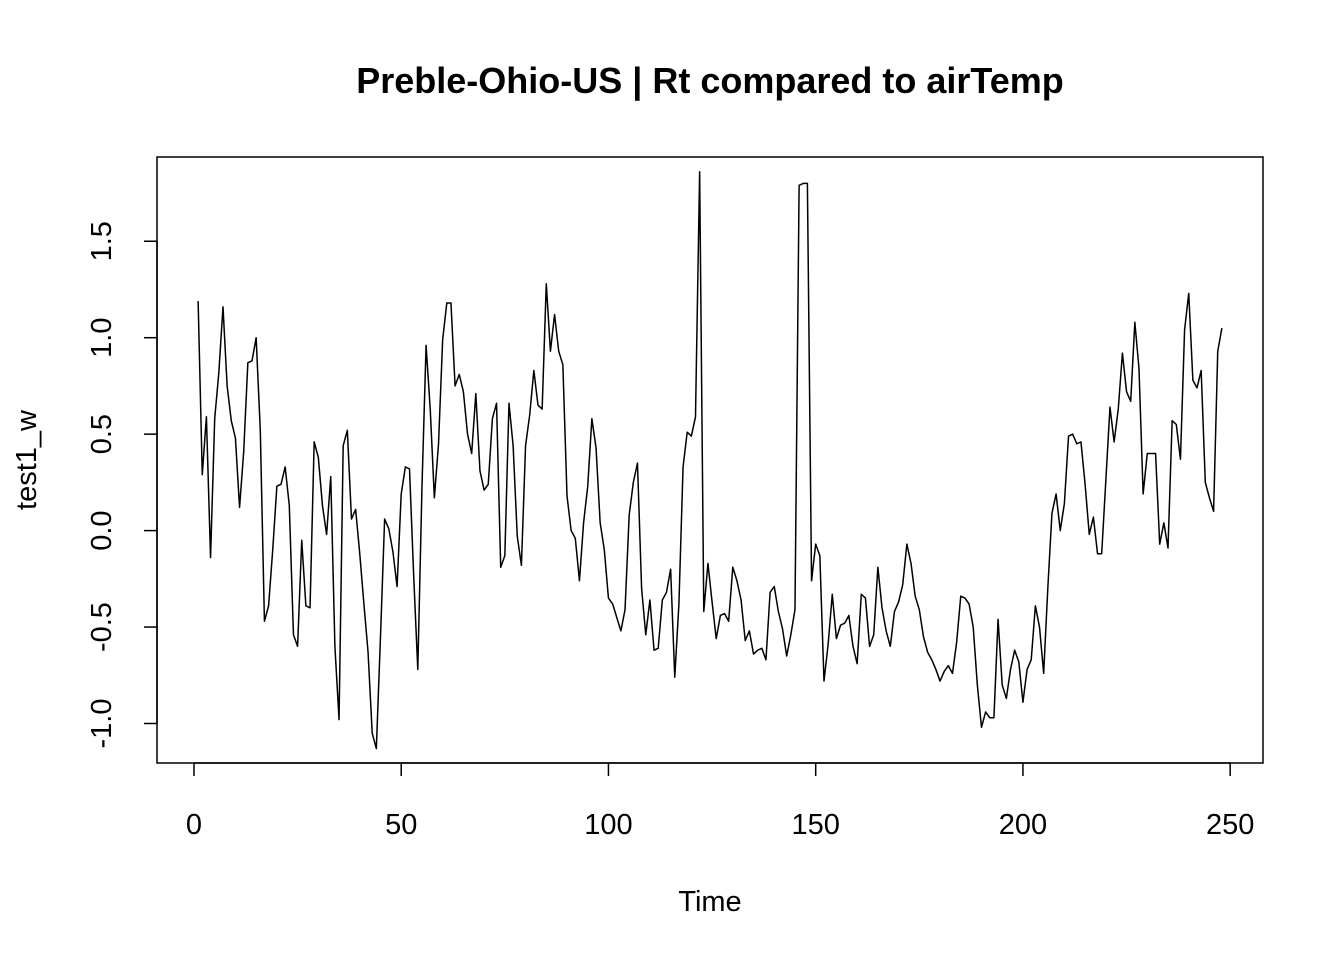  Describe the element at coordinates (102, 627) in the screenshot. I see `y-tick-label: -0.5` at that location.